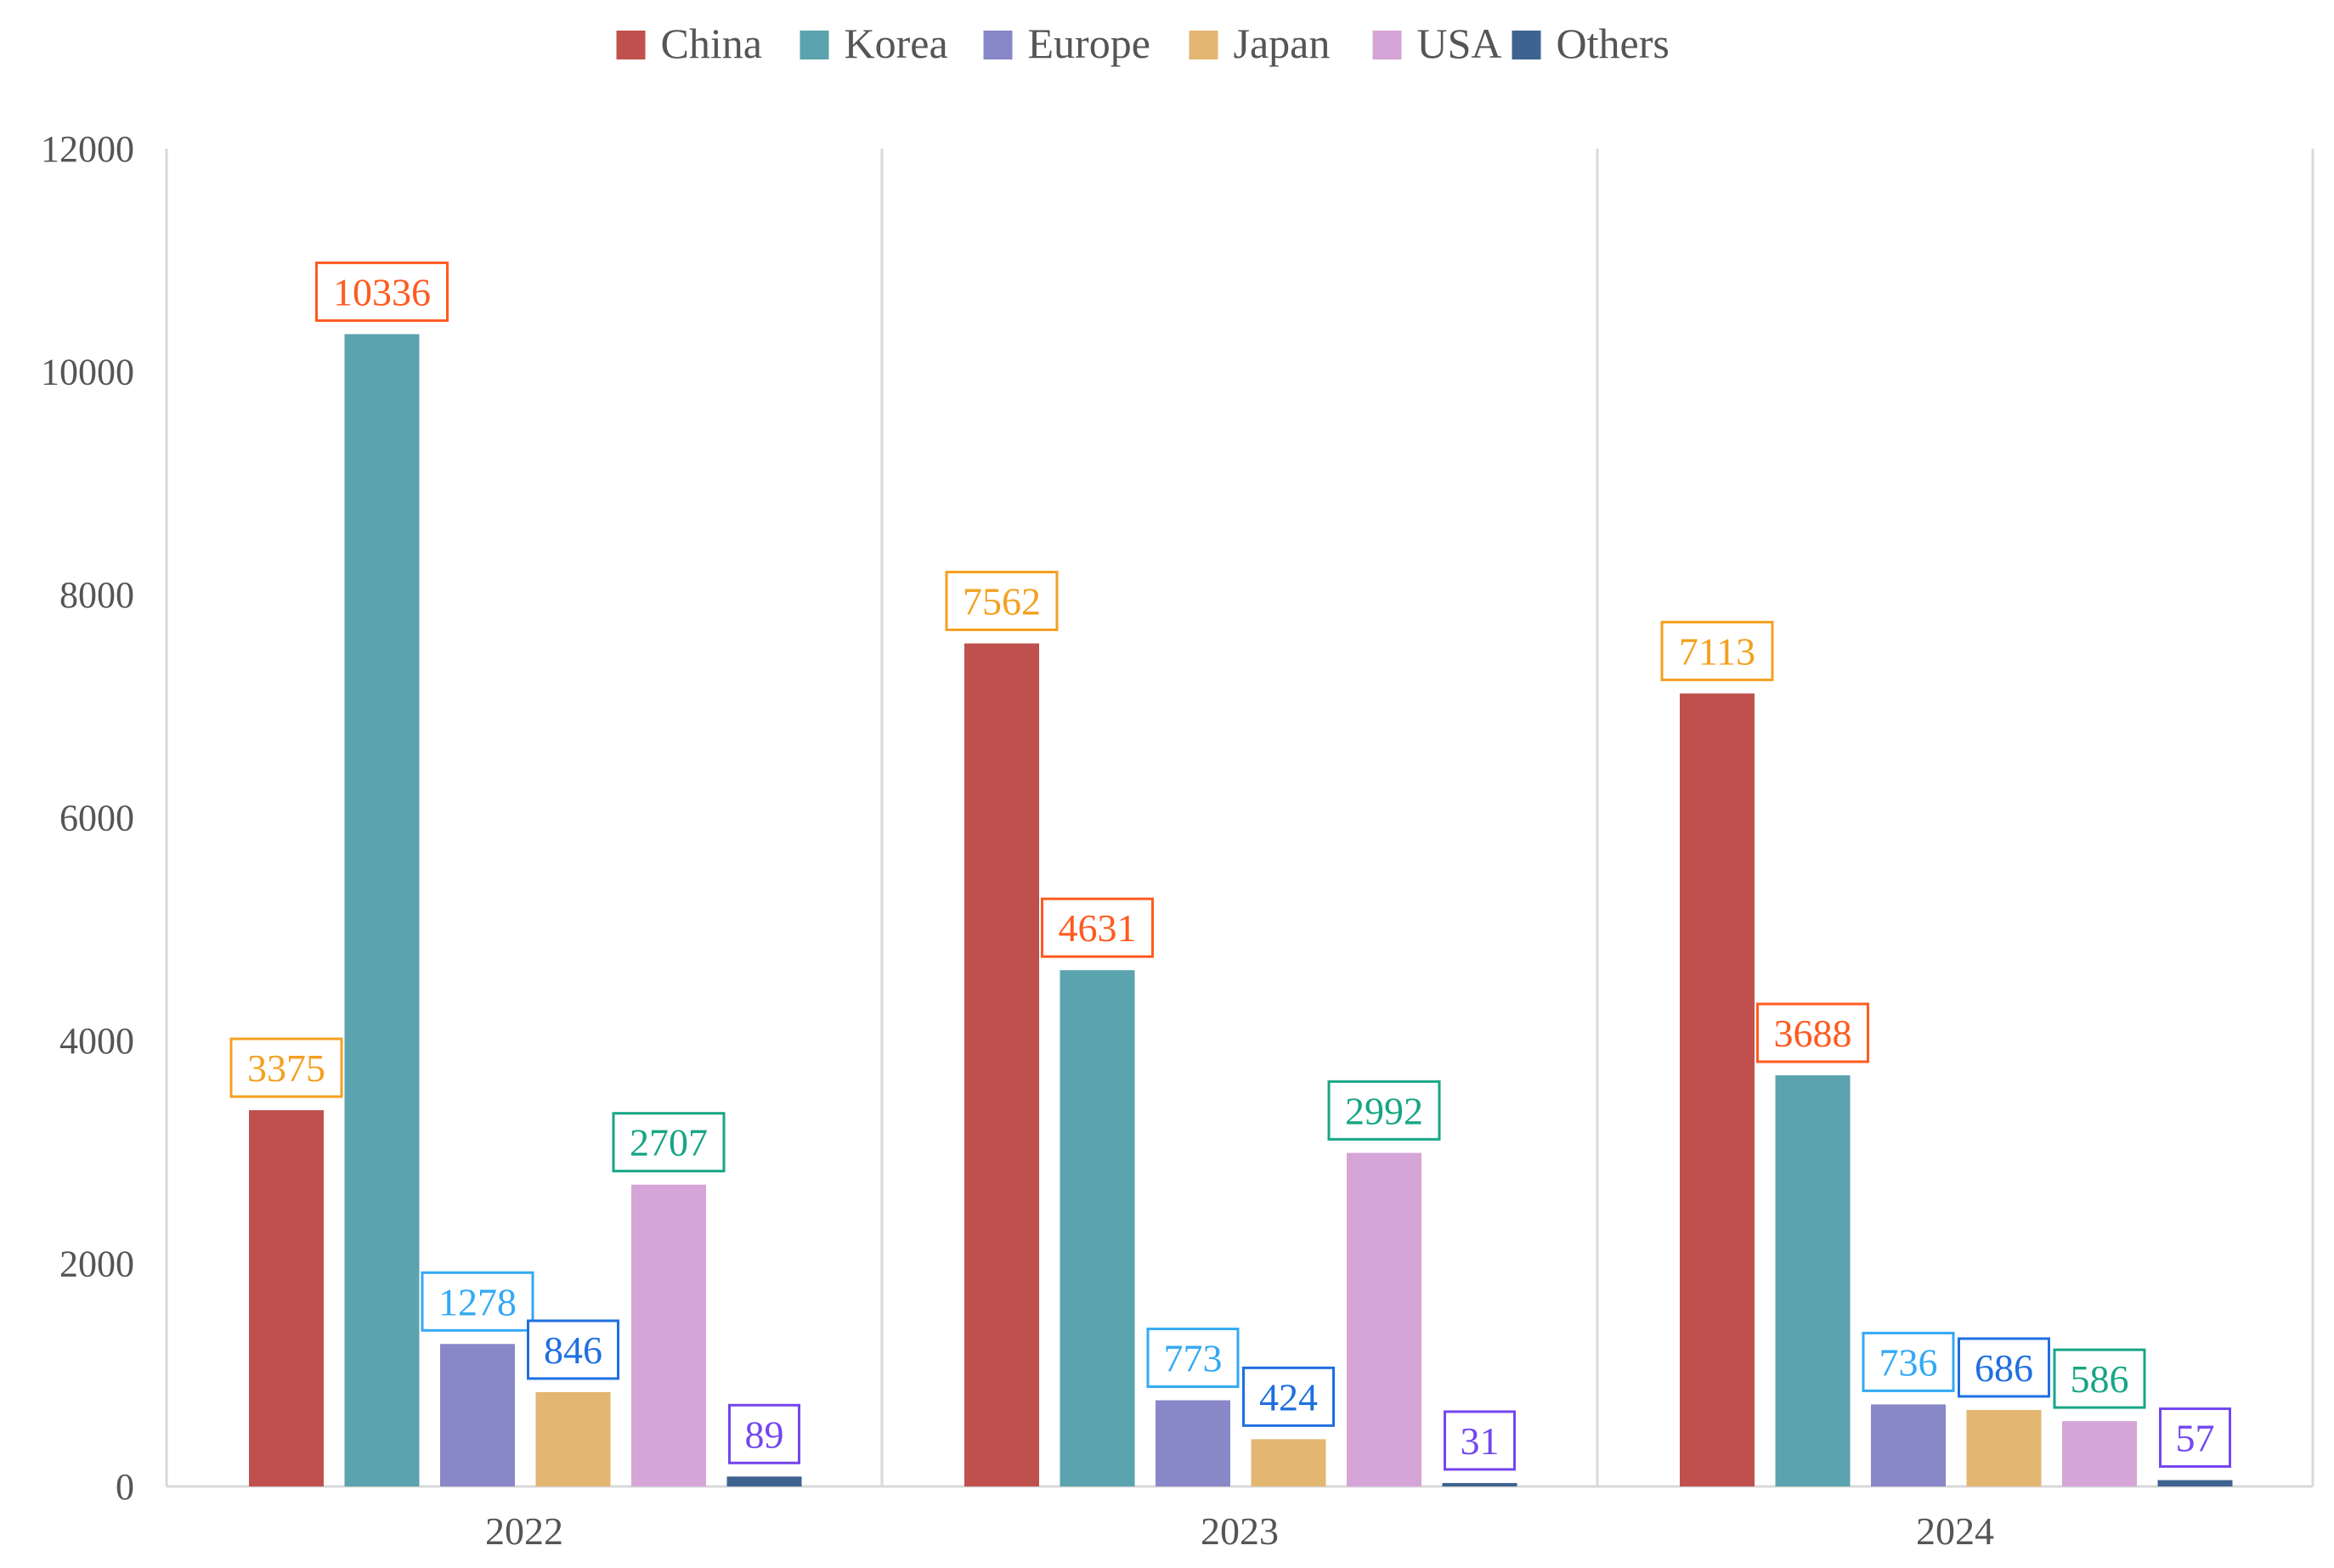 Image resolution: width=2334 pixels, height=1568 pixels. I want to click on y-axis: 0 2000 4000 6000 8000 10000 12000, so click(87, 818).